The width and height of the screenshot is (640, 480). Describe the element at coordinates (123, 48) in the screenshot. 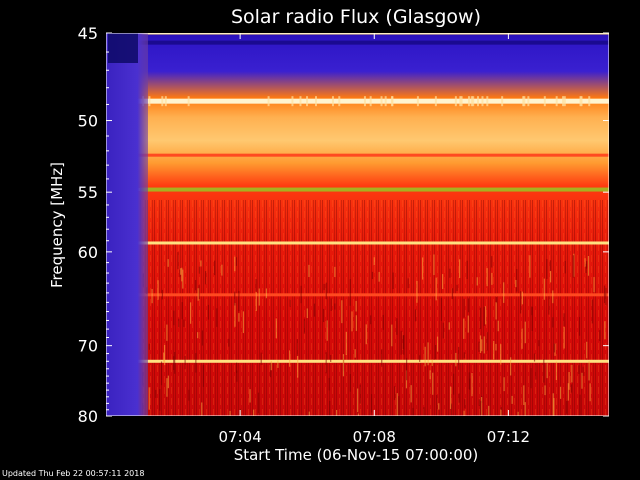

I see `pre-start-dark-top` at that location.